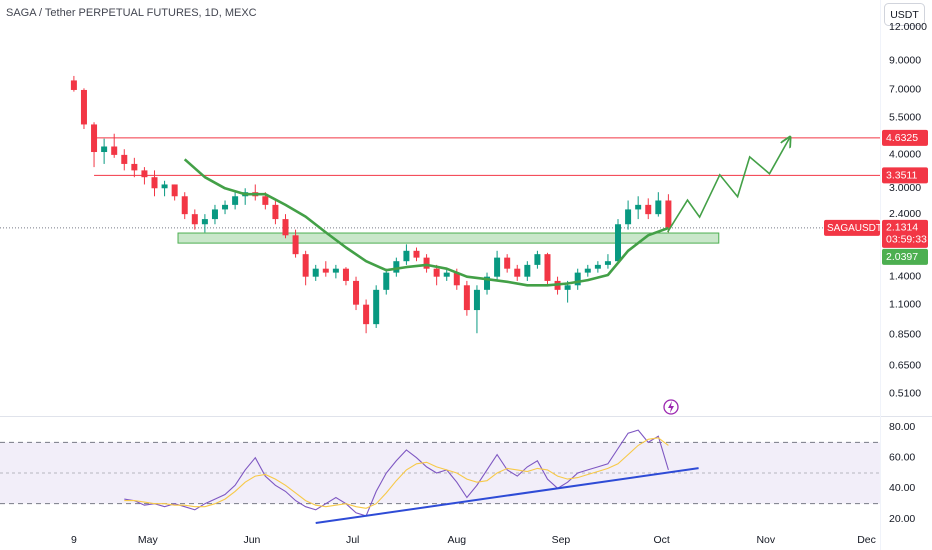 This screenshot has height=550, width=932. Describe the element at coordinates (148, 540) in the screenshot. I see `x-tick-label: May` at that location.